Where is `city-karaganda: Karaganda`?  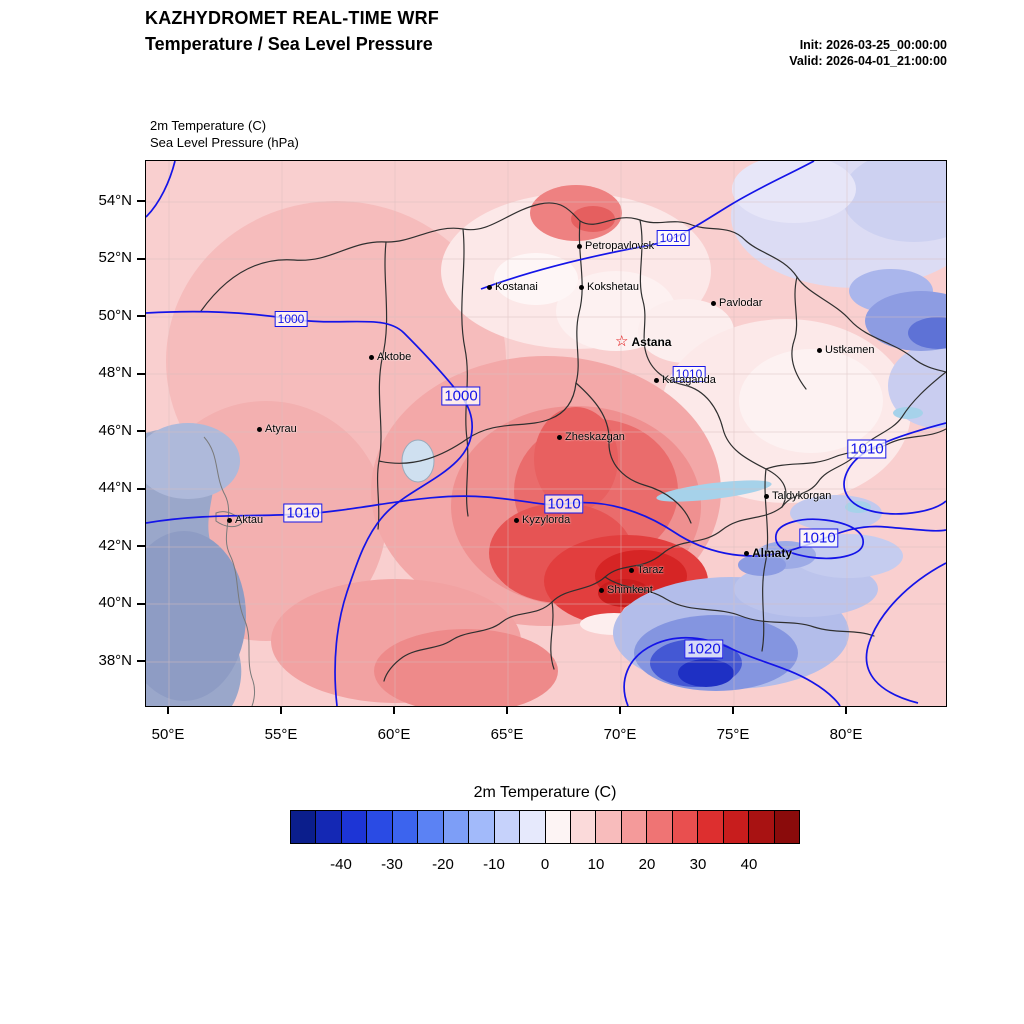
city-karaganda: Karaganda is located at coordinates (685, 380).